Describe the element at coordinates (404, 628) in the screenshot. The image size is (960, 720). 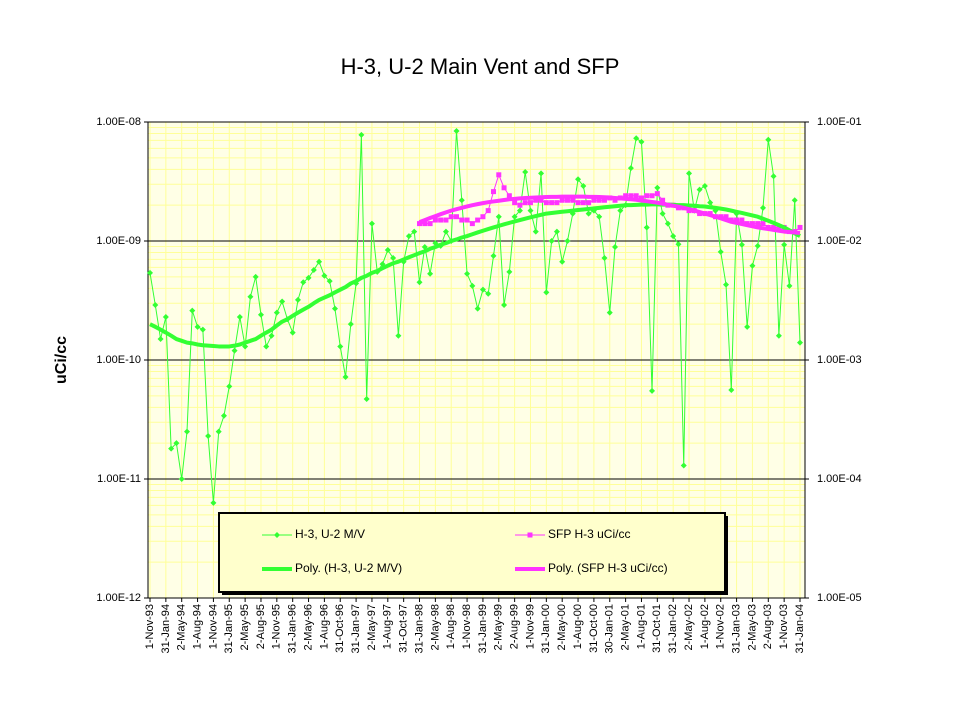
I see `x-tick-label: 31-Oct-97` at that location.